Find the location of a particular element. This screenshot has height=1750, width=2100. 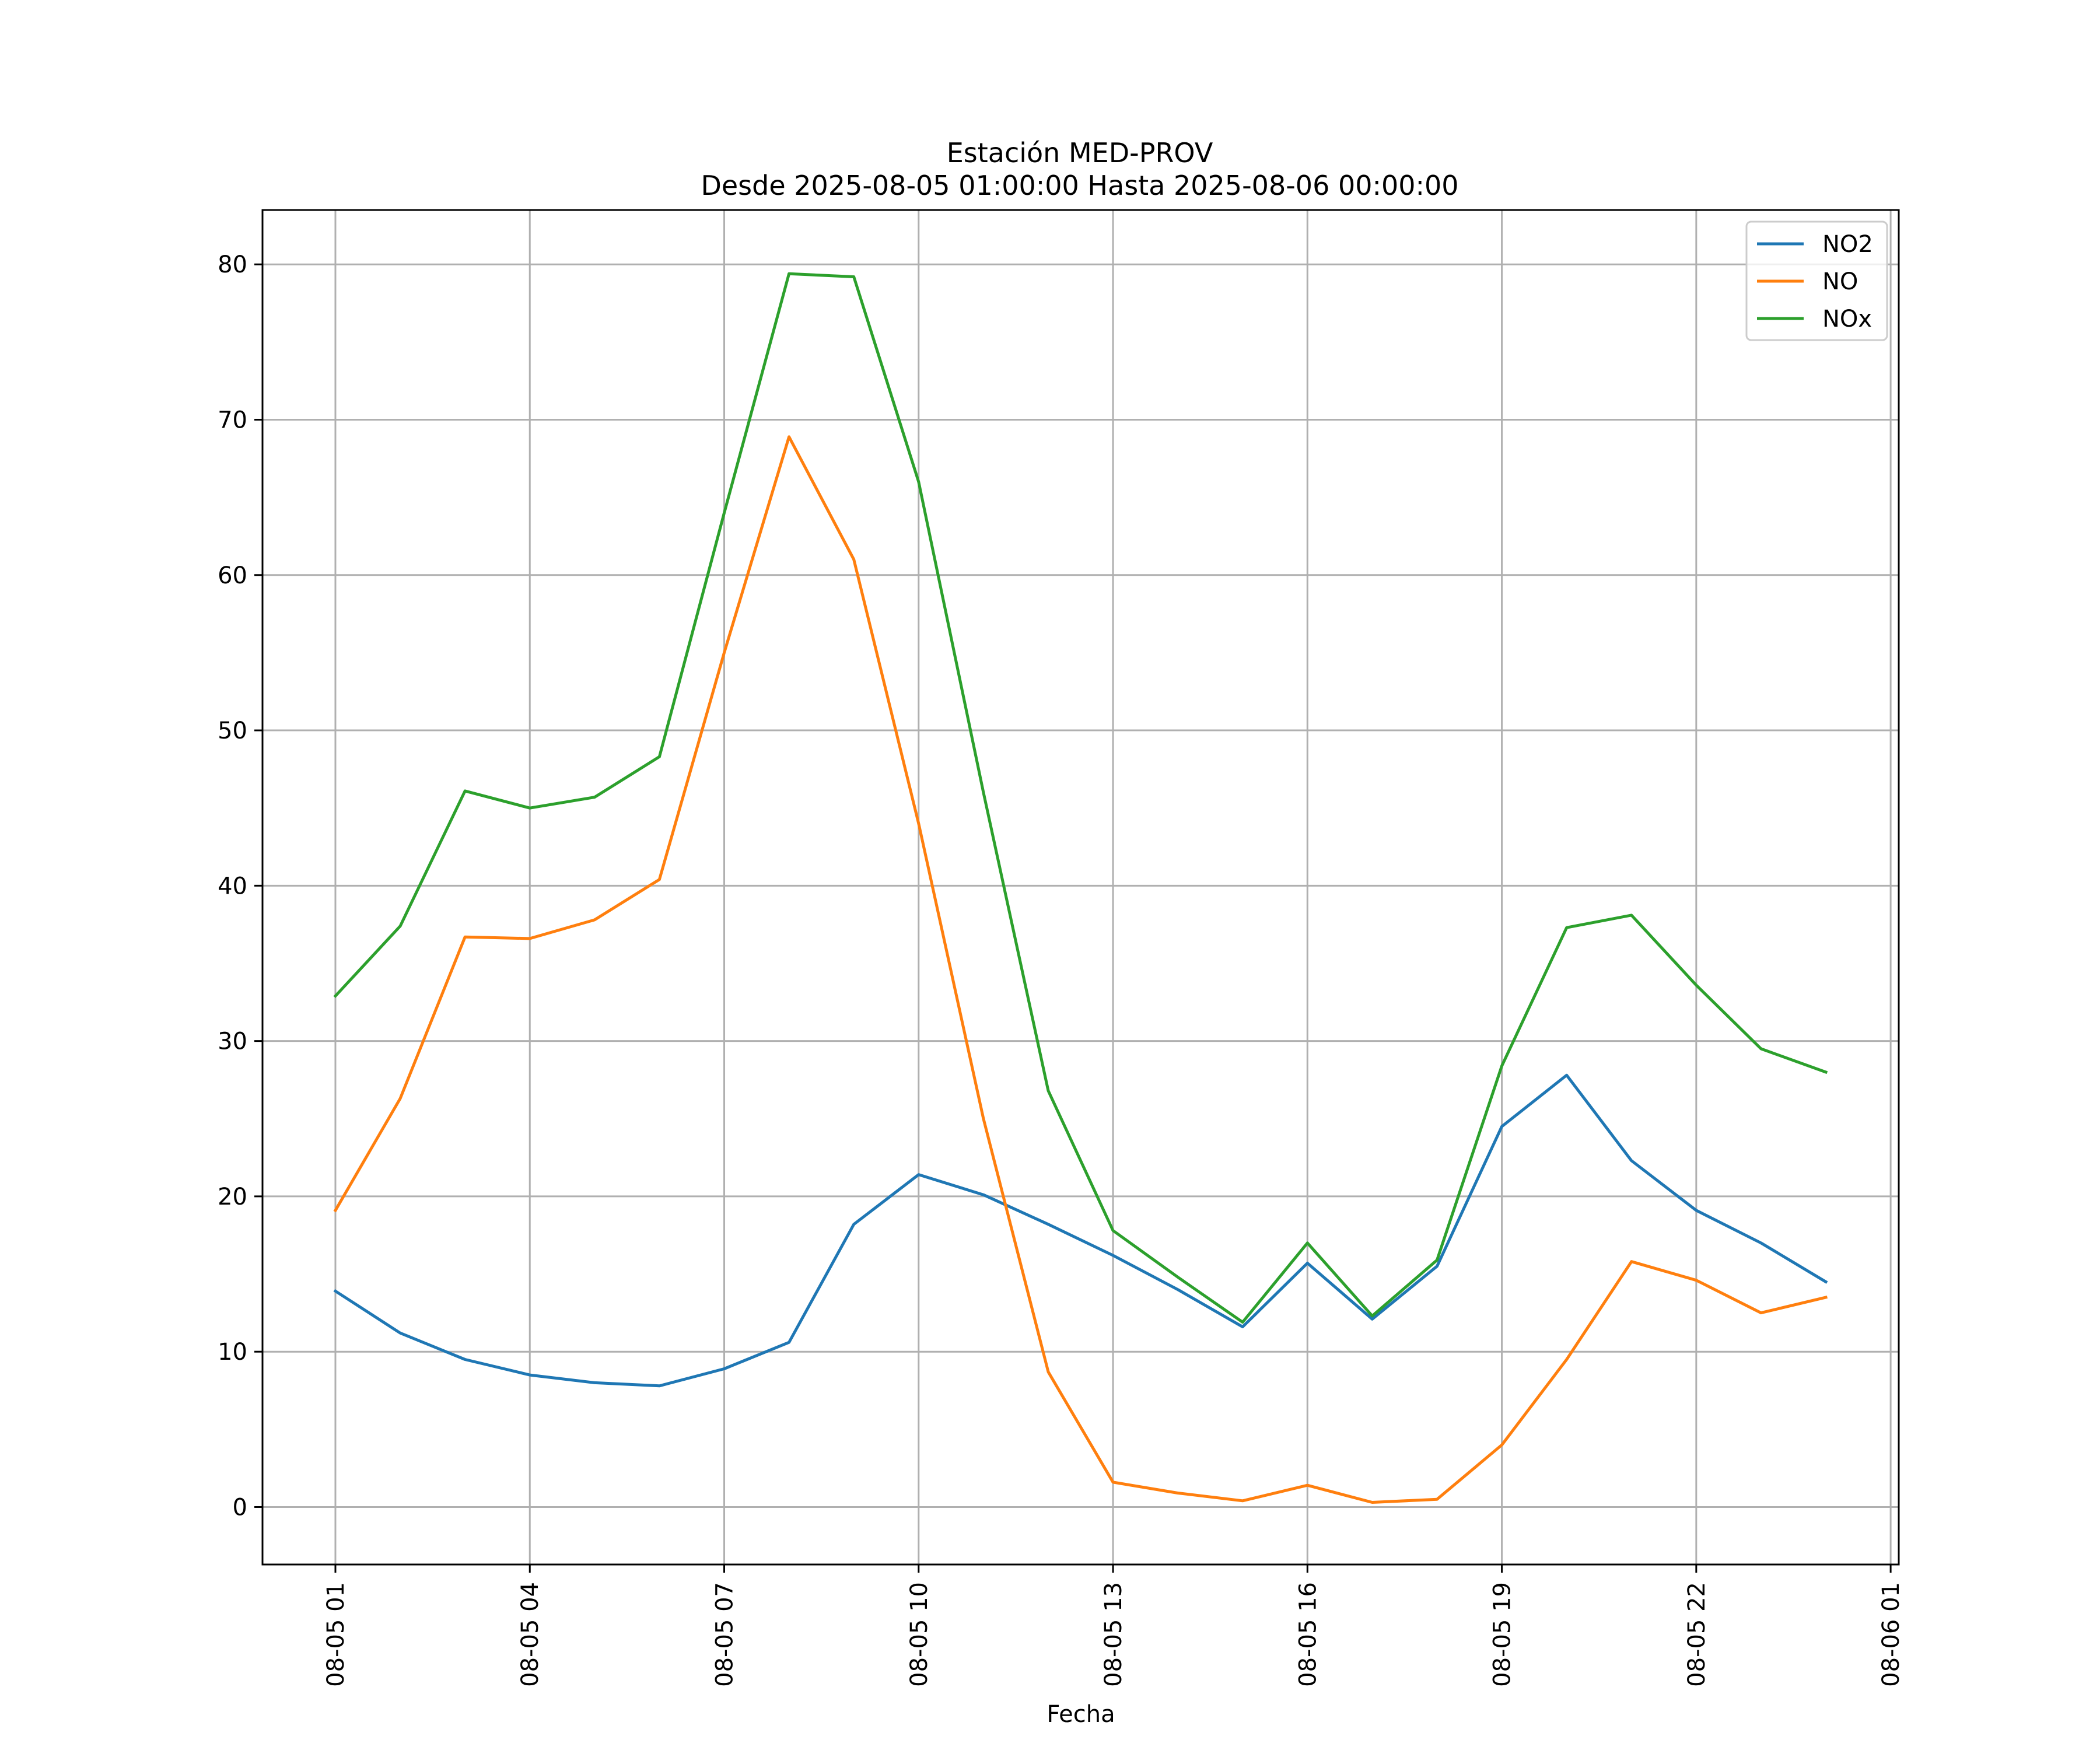

y-tick-label: 60 is located at coordinates (232, 575).